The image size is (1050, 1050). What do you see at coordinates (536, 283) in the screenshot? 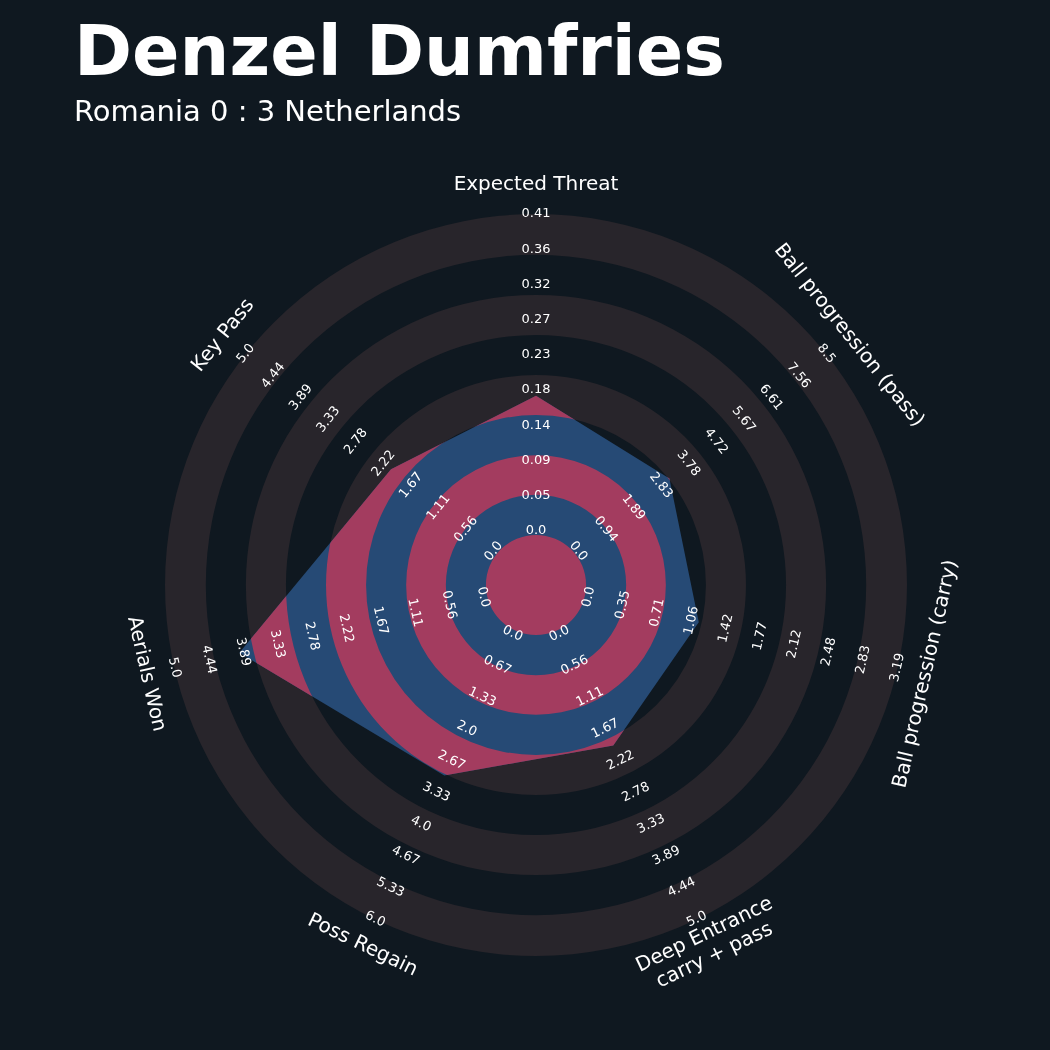
I see `text: 0.32` at bounding box center [536, 283].